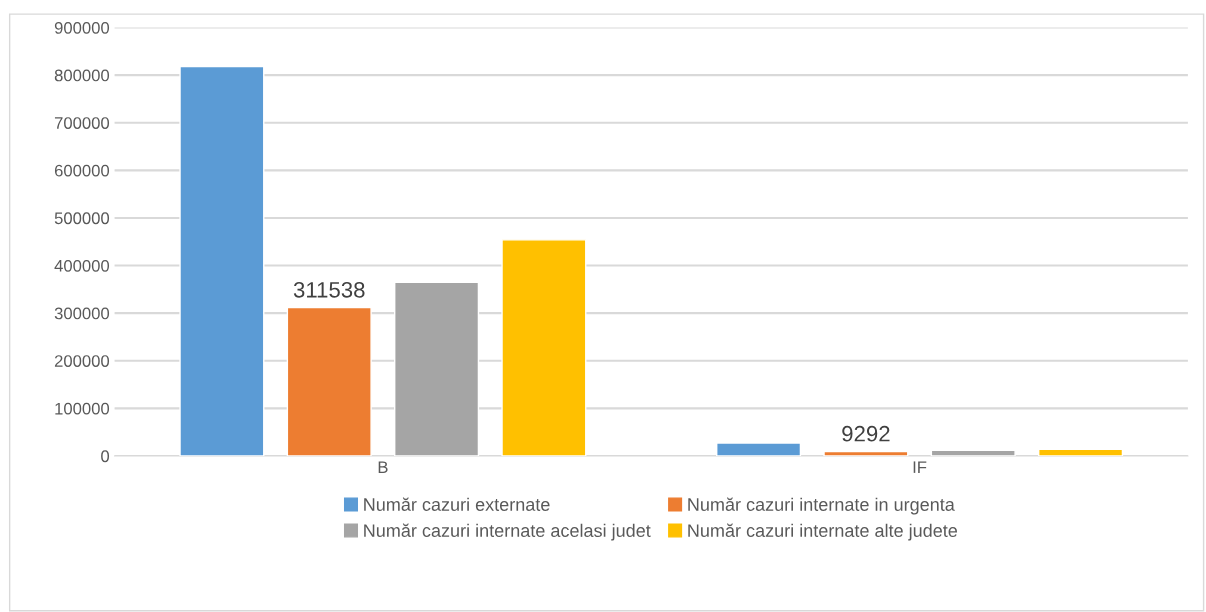  Describe the element at coordinates (82, 408) in the screenshot. I see `y-tick-label: 100000` at that location.